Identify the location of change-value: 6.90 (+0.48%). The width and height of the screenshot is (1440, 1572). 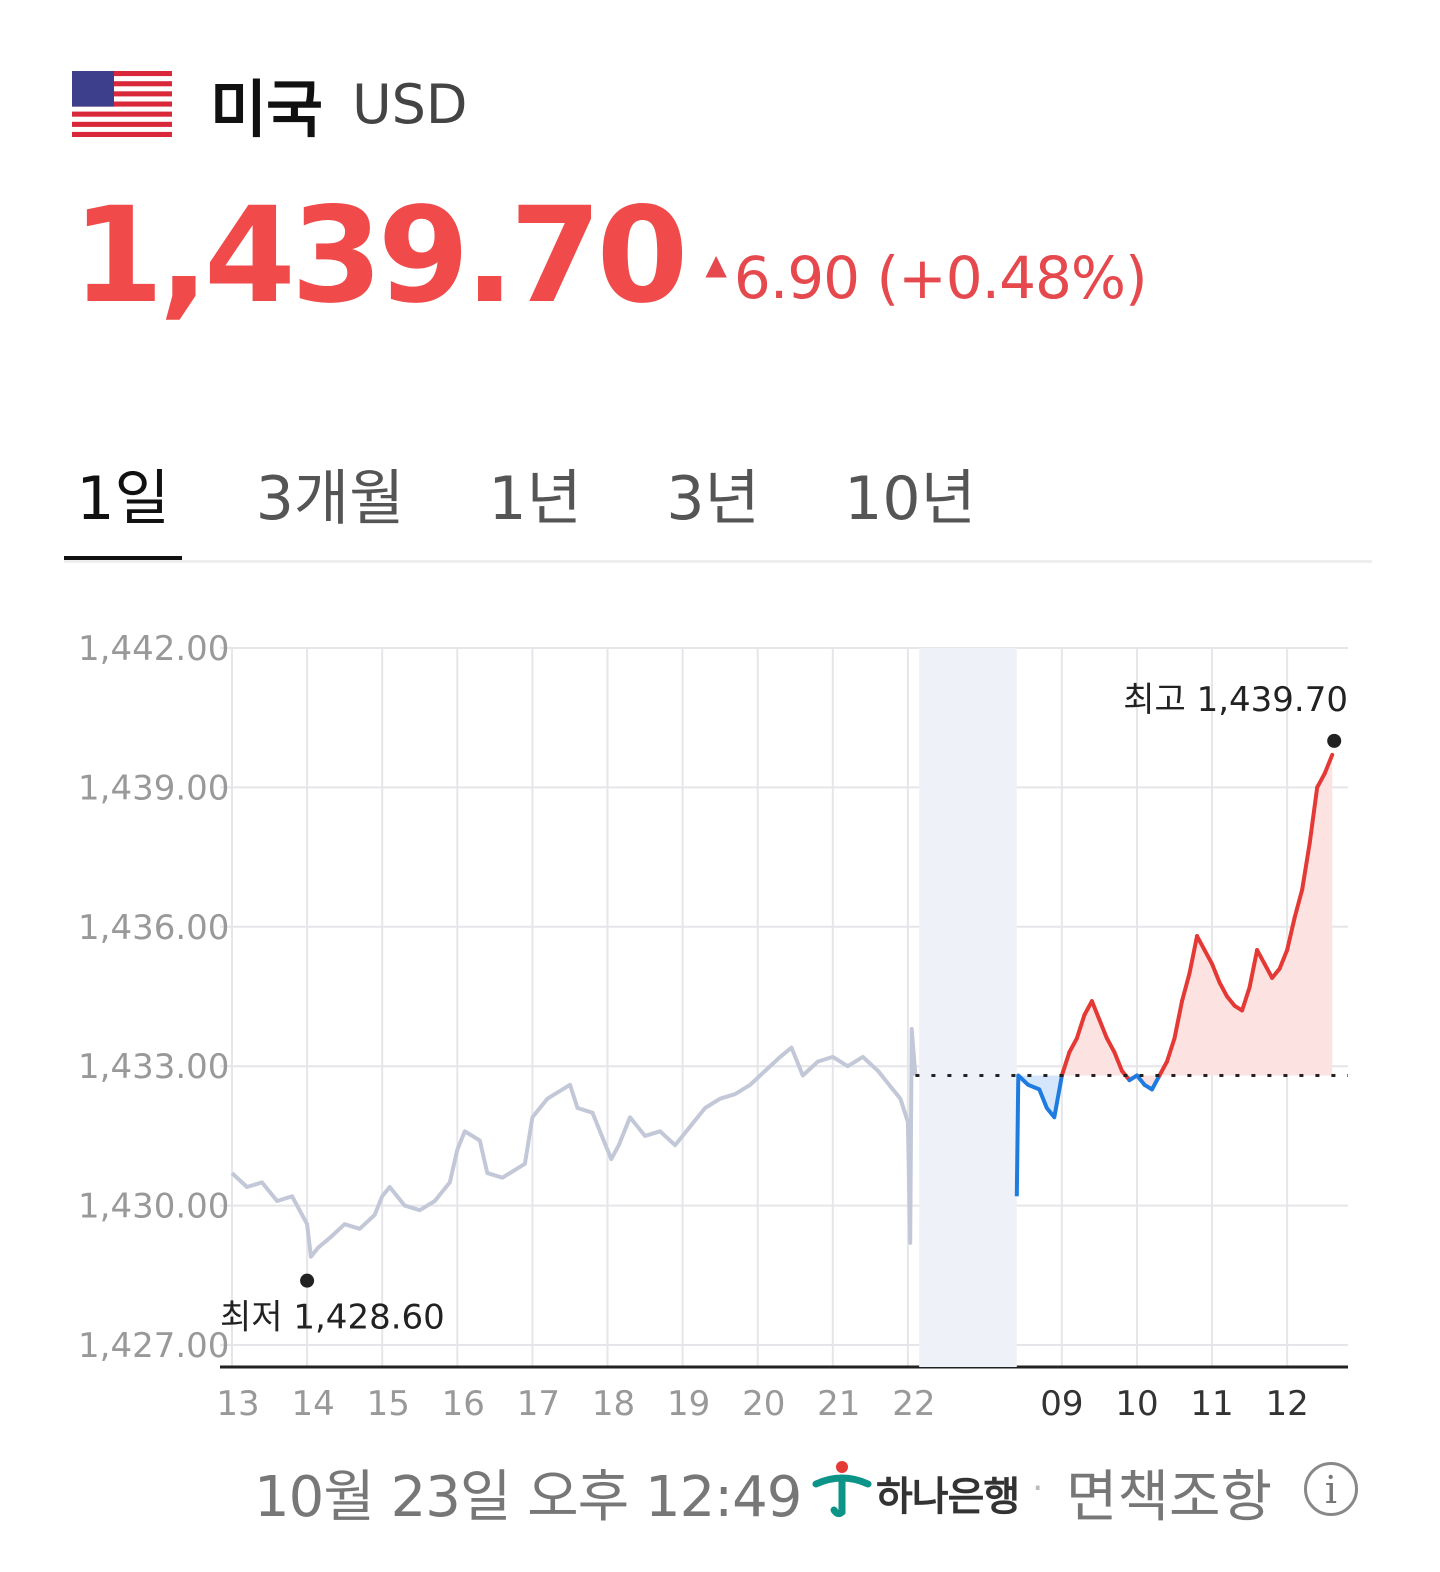
(940, 278).